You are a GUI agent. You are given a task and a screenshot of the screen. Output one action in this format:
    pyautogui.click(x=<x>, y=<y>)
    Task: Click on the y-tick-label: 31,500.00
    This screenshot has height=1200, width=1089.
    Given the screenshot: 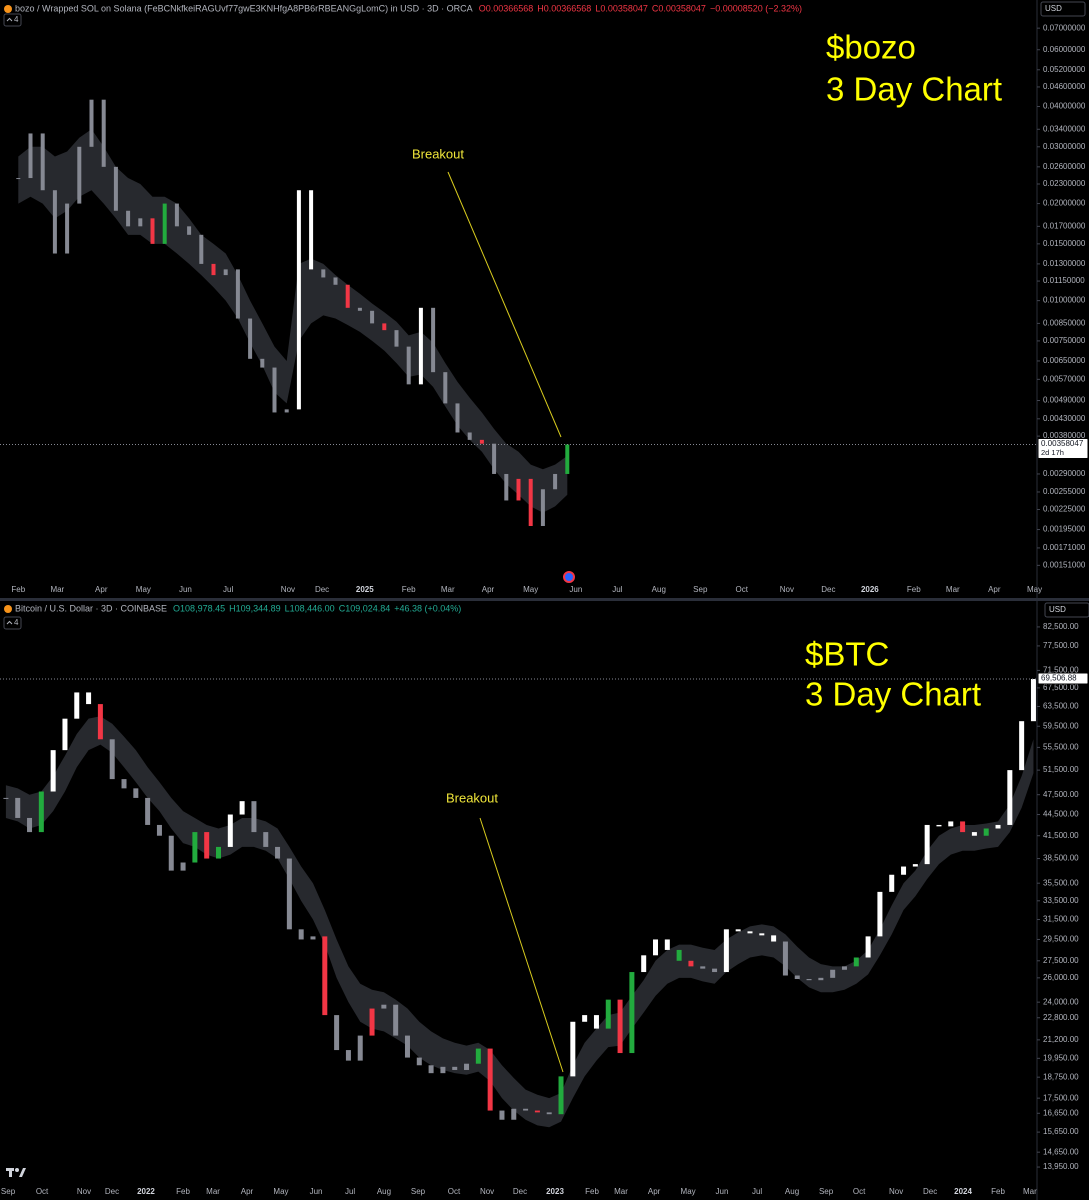 What is the action you would take?
    pyautogui.click(x=1061, y=919)
    